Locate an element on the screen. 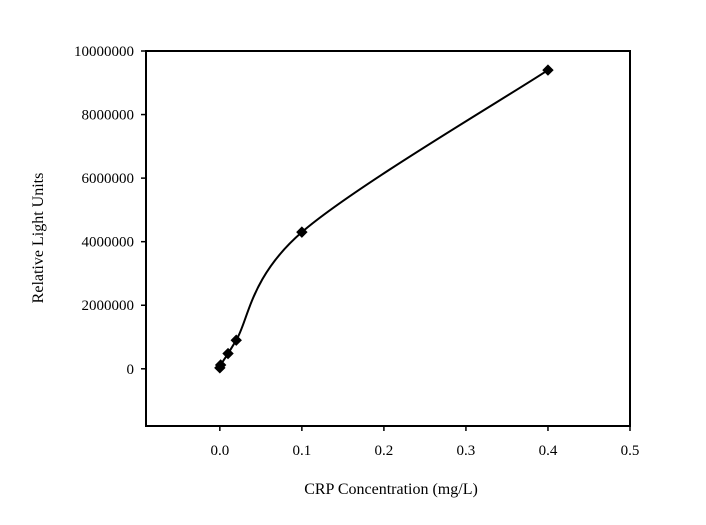 The width and height of the screenshot is (706, 525). y-tick-label: 8000000 is located at coordinates (108, 116).